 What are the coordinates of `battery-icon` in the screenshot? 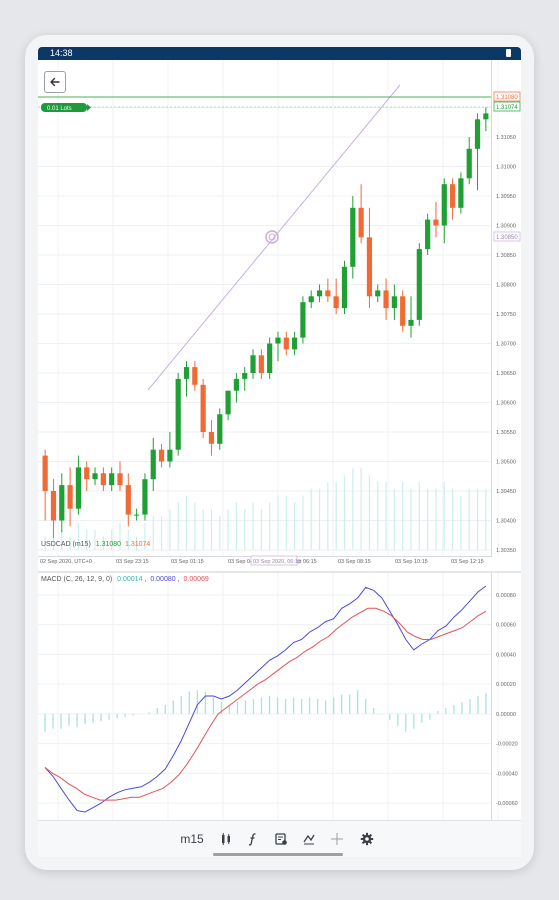 It's located at (508, 53).